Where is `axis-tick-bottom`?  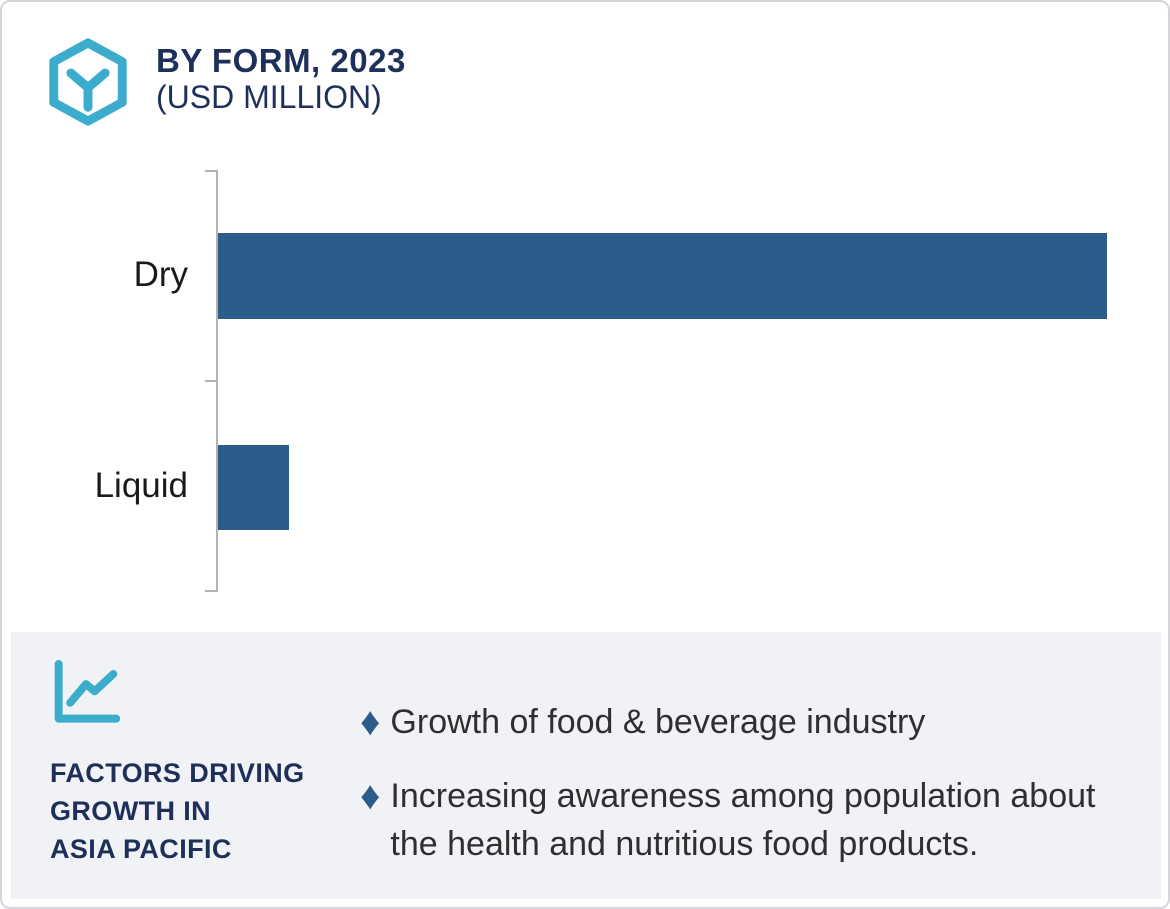
axis-tick-bottom is located at coordinates (211, 591).